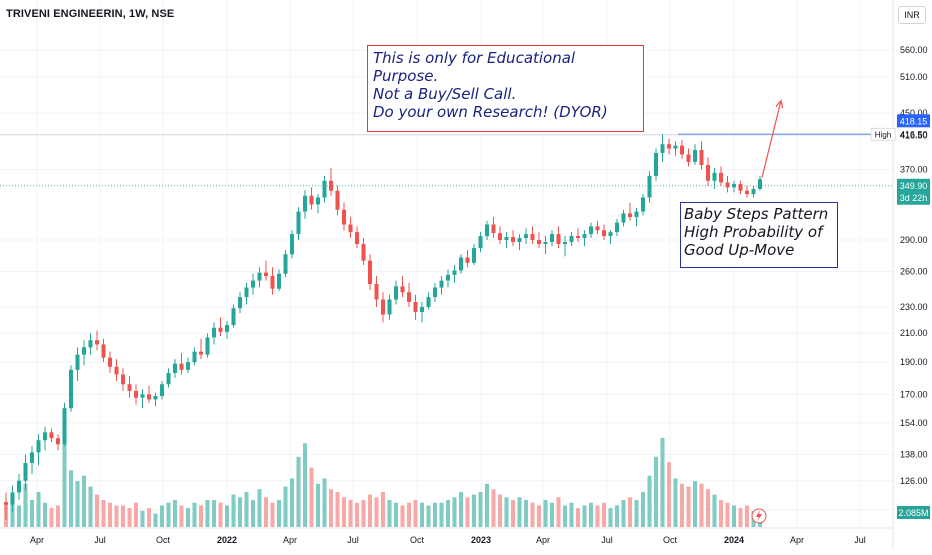 This screenshot has width=932, height=555. Describe the element at coordinates (734, 540) in the screenshot. I see `x-tick-label: 2024` at that location.